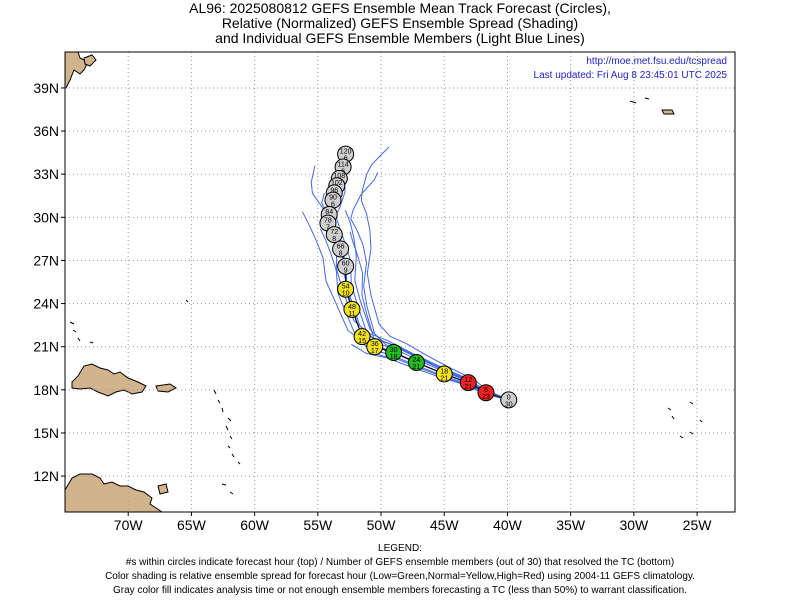 The image size is (800, 600). What do you see at coordinates (434, 273) in the screenshot?
I see `member-track-line` at bounding box center [434, 273].